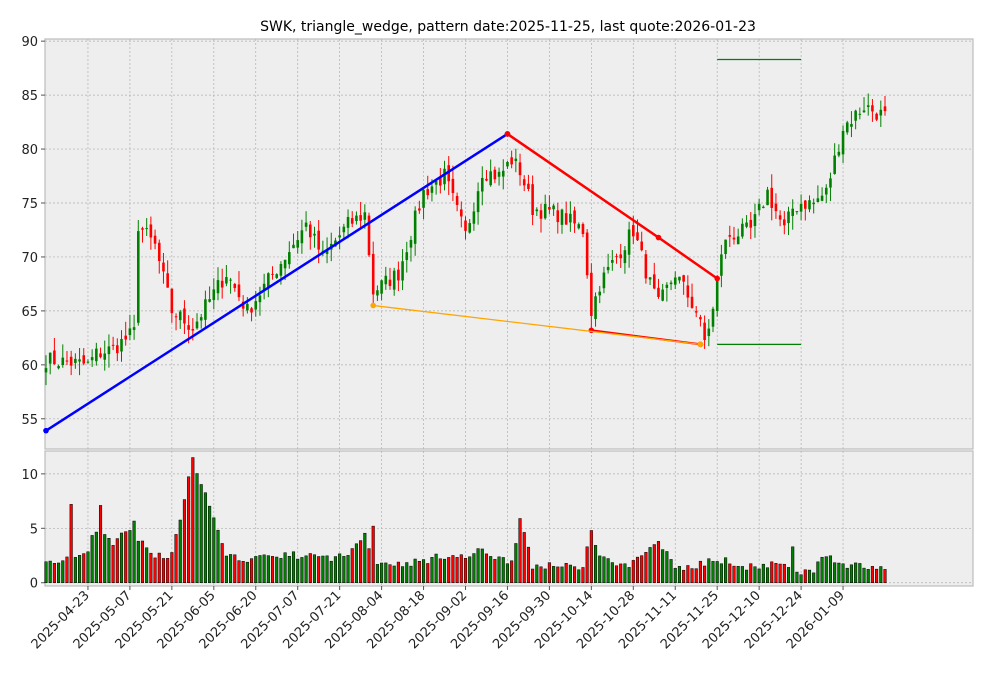  What do you see at coordinates (29, 312) in the screenshot?
I see `price-tick-label: 65` at bounding box center [29, 312].